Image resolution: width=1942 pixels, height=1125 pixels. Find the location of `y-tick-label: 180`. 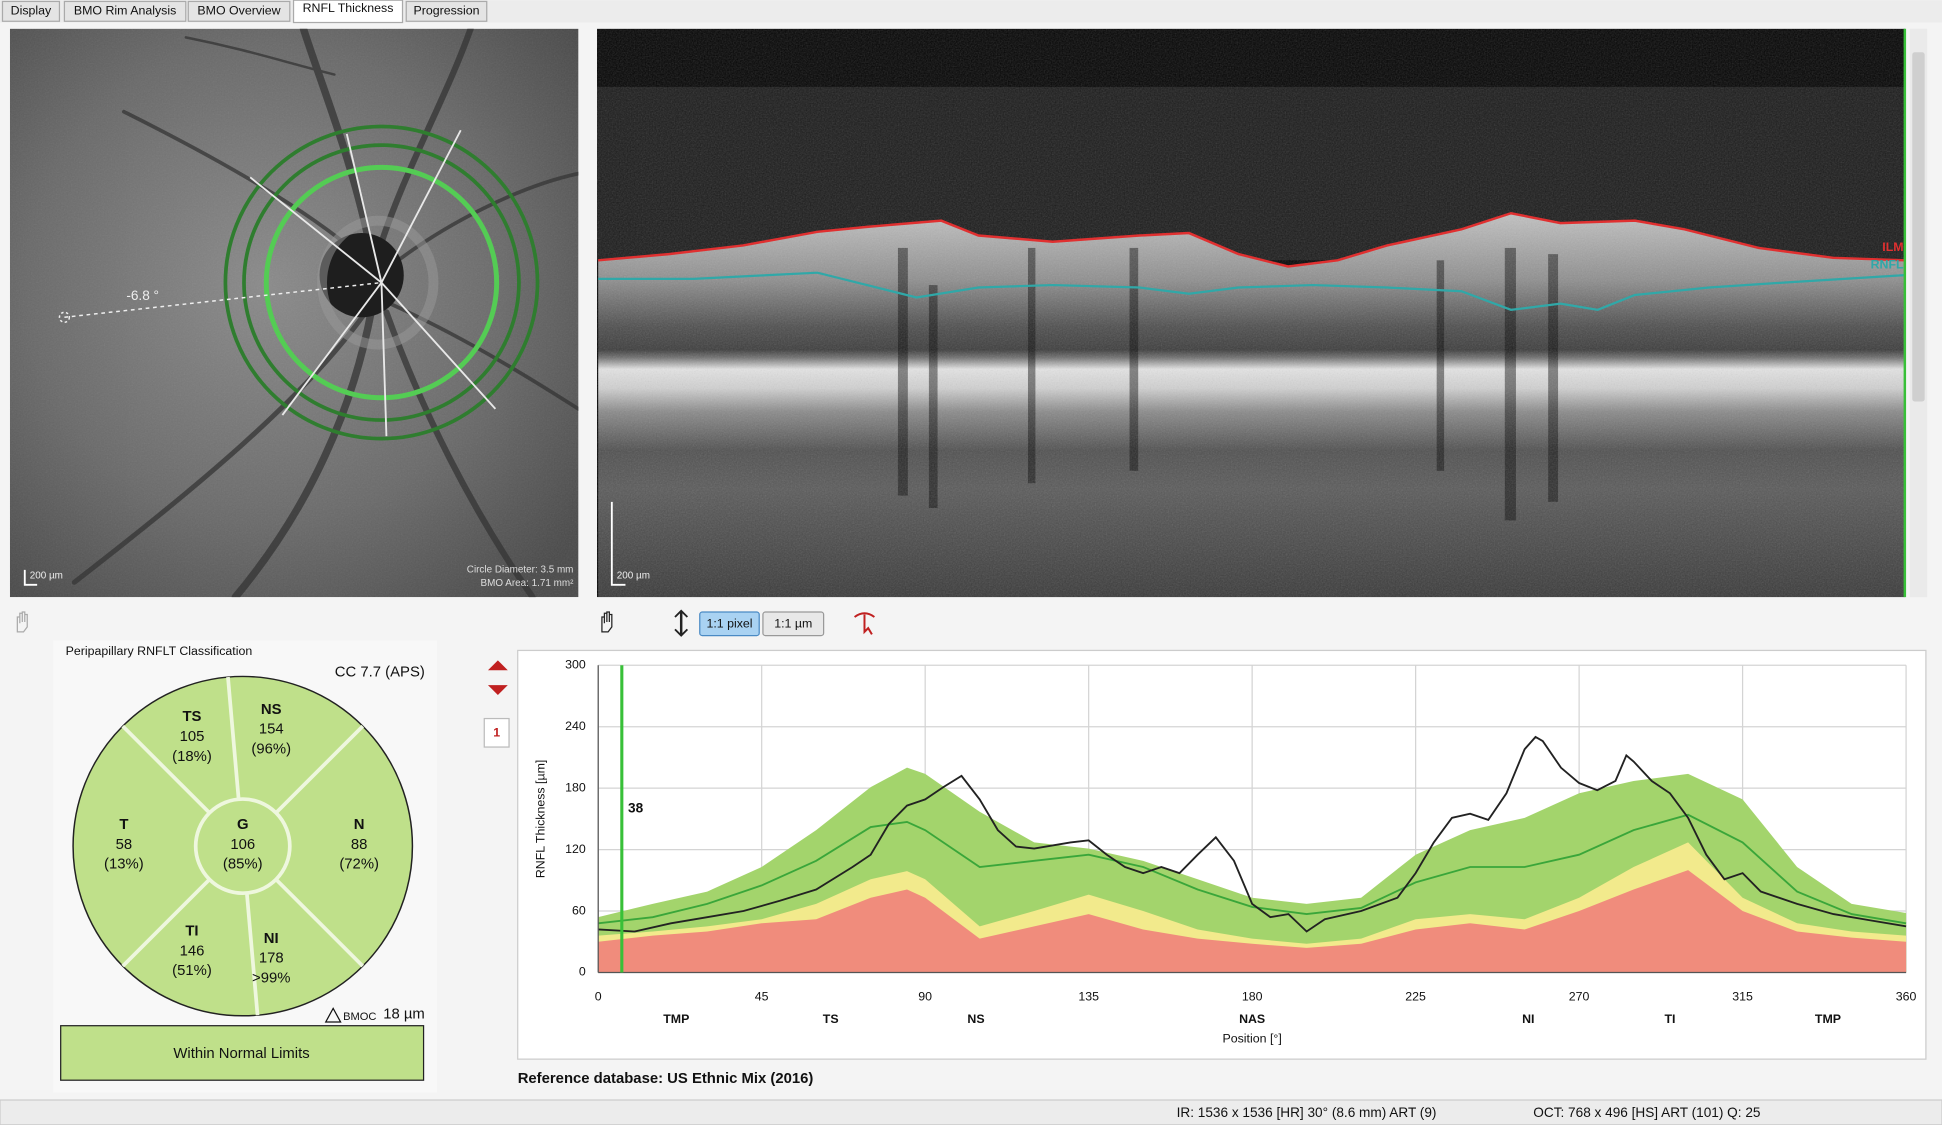

y-tick-label: 180 is located at coordinates (575, 787).